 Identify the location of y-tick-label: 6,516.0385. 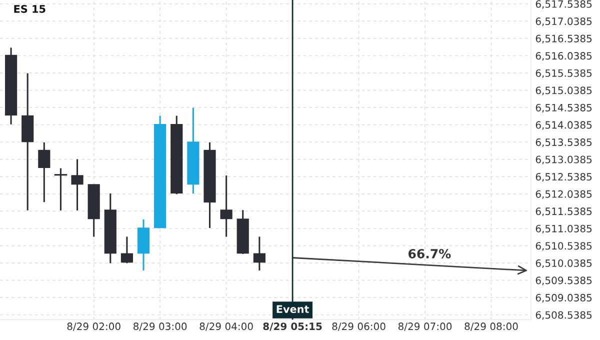
(564, 56).